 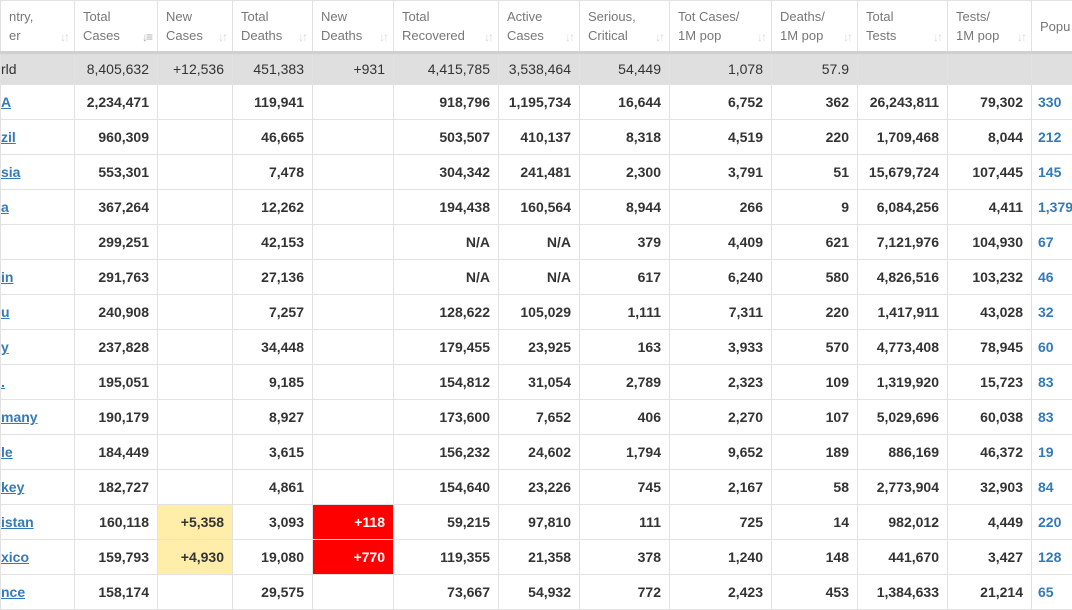 What do you see at coordinates (815, 557) in the screenshot?
I see `cell-deaths-per-1m: 148` at bounding box center [815, 557].